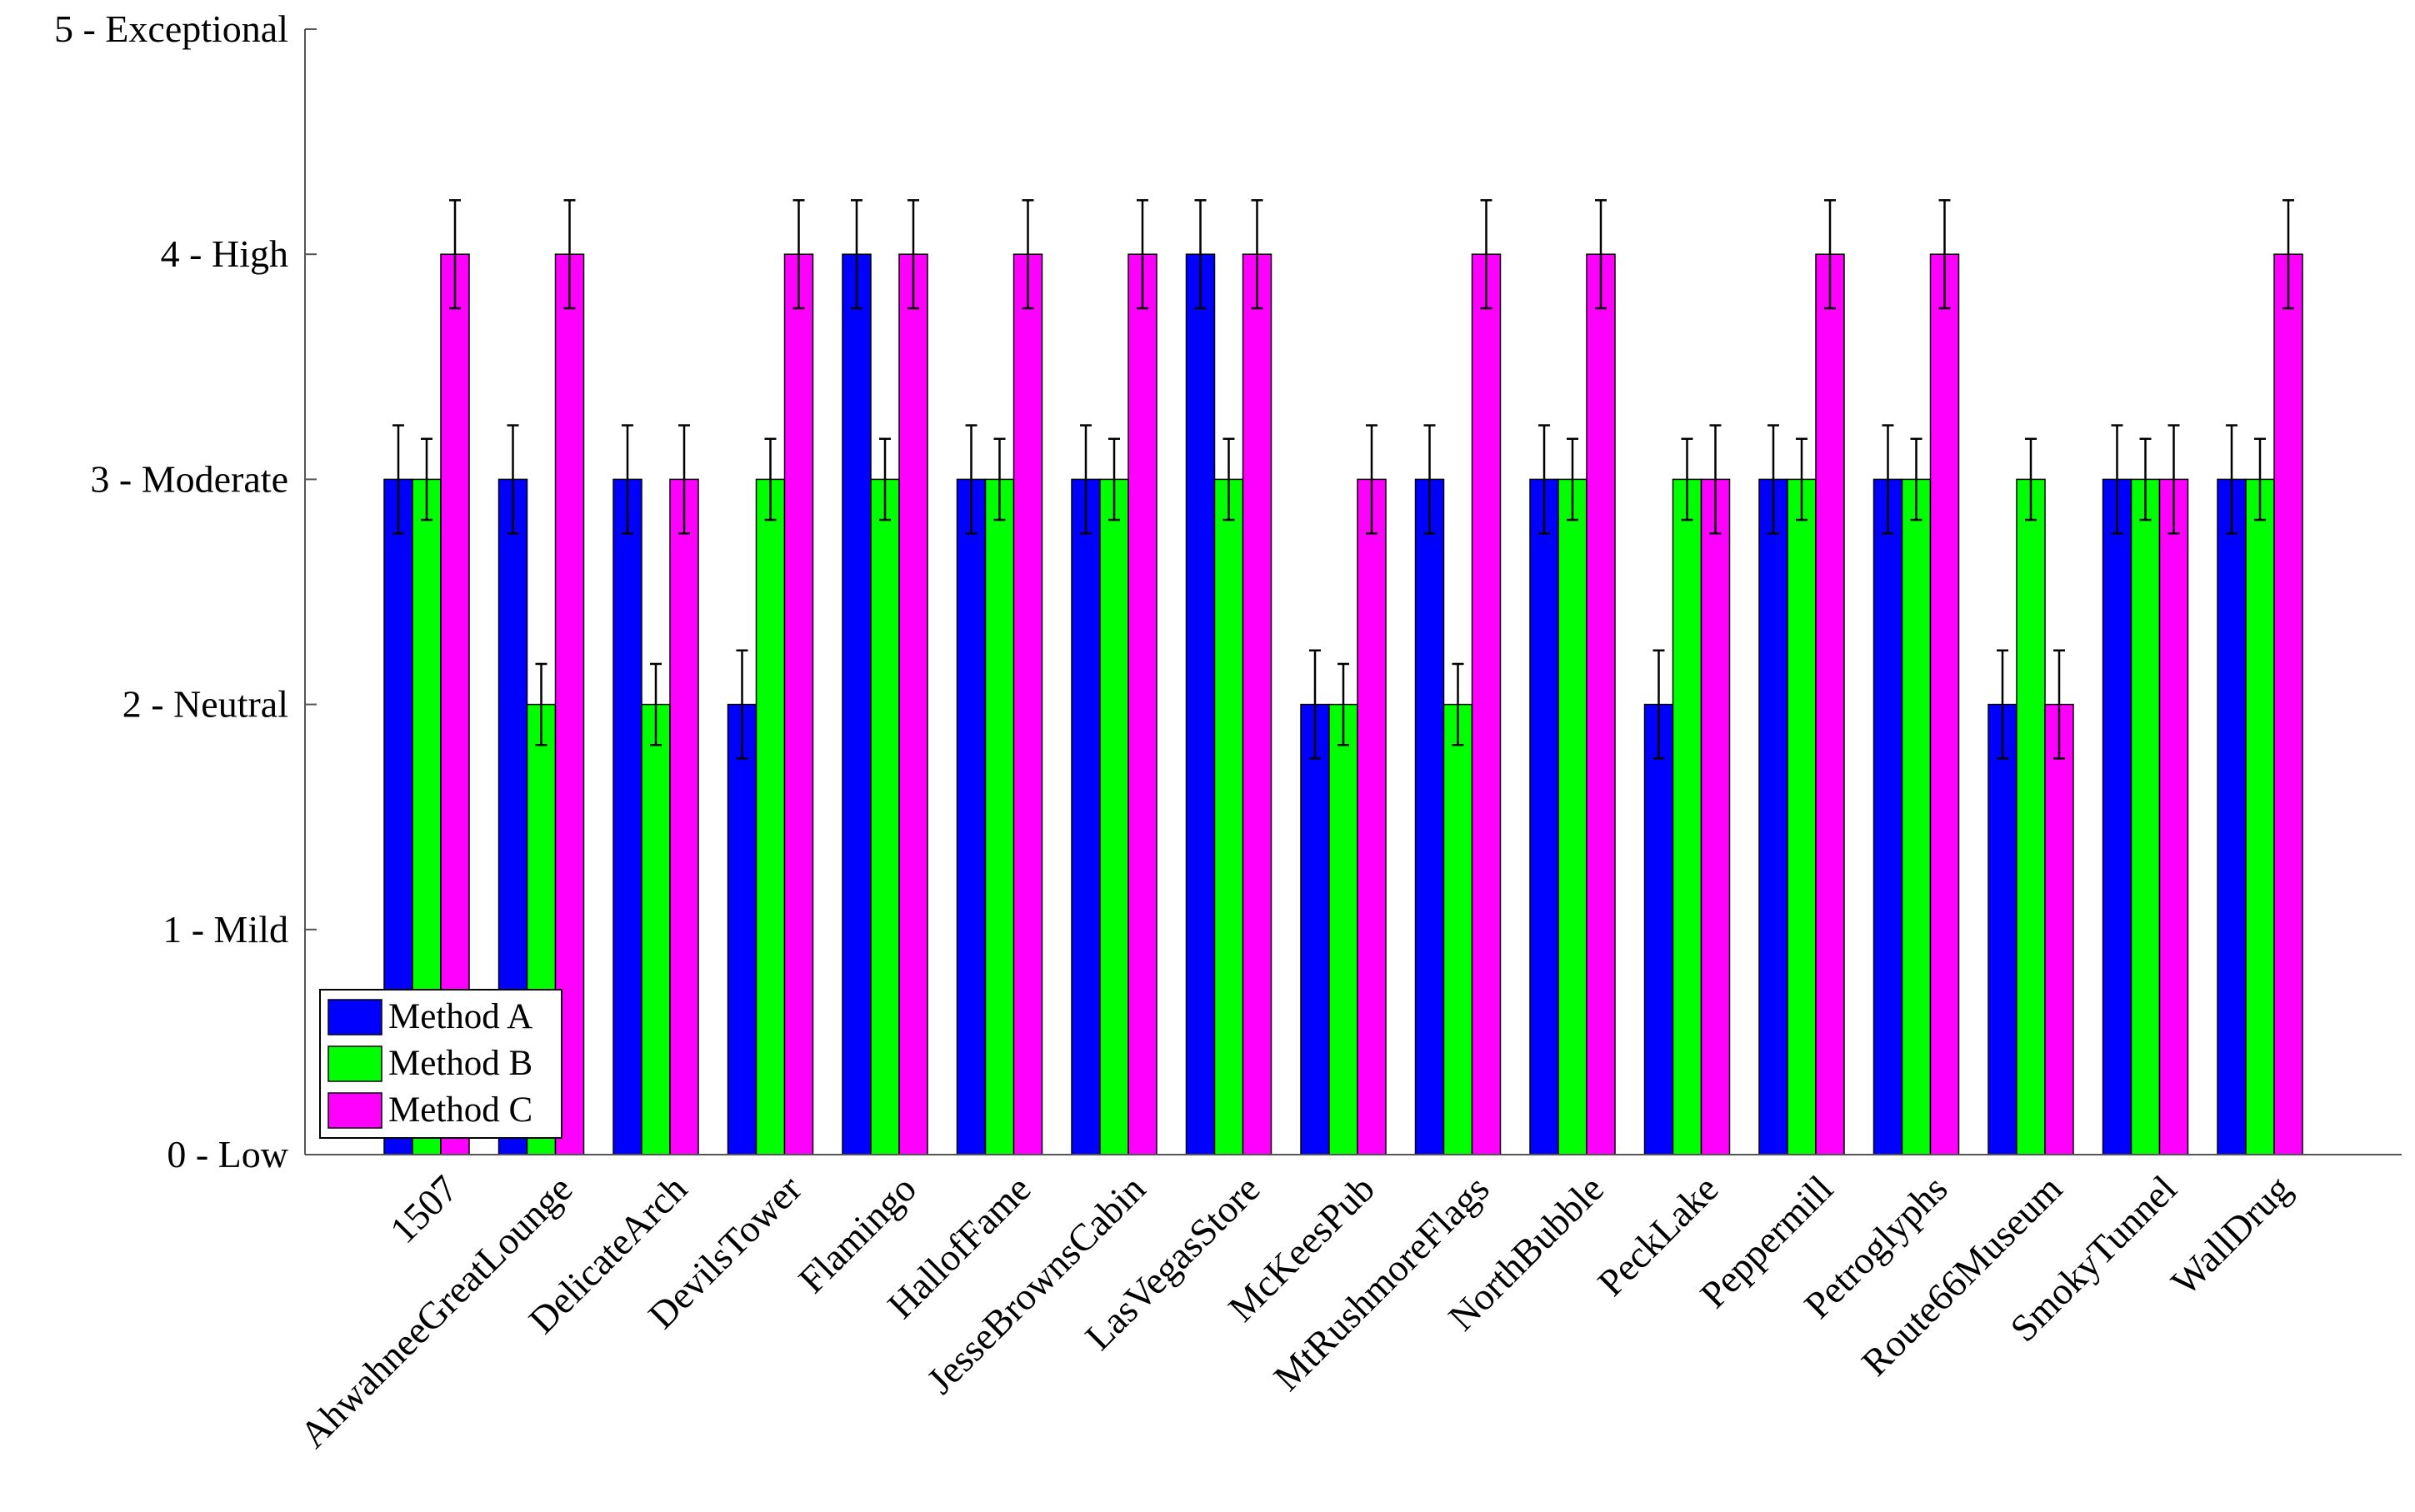 This screenshot has height=1512, width=2415. I want to click on error-bar-DevilsTower-method-c, so click(798, 254).